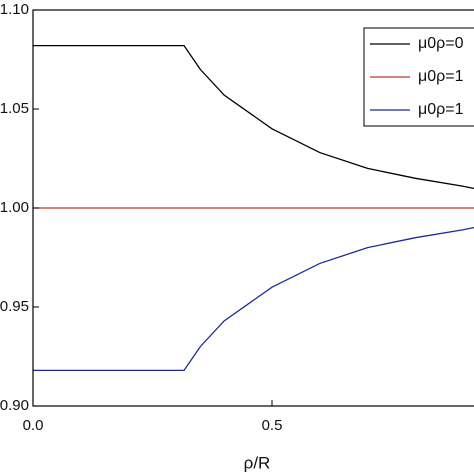  I want to click on x-tick-label: 0.0, so click(33, 425).